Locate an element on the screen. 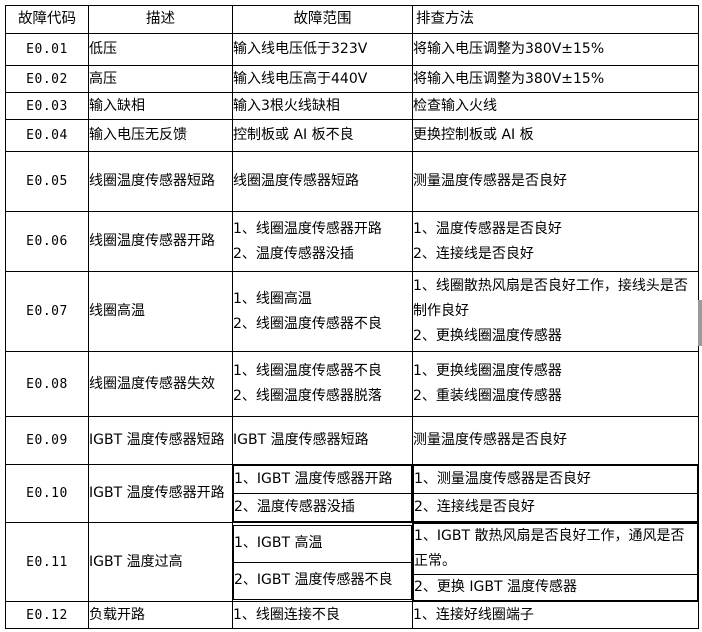 Image resolution: width=702 pixels, height=632 pixels. cell-fault-scope-line: 1、IGBT 温度传感器开路 is located at coordinates (322, 479).